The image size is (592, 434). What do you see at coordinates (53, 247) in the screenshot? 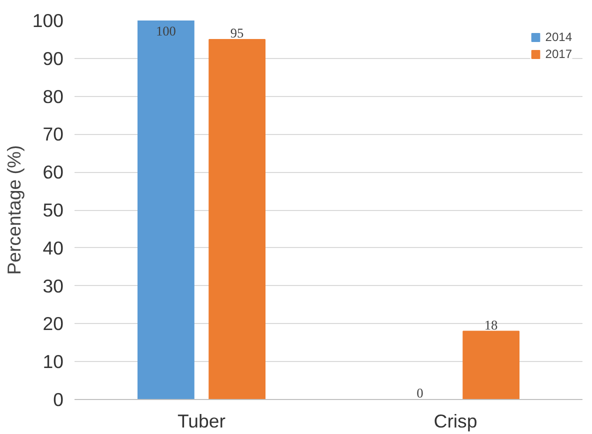
I see `y-tick-label: 40` at bounding box center [53, 247].